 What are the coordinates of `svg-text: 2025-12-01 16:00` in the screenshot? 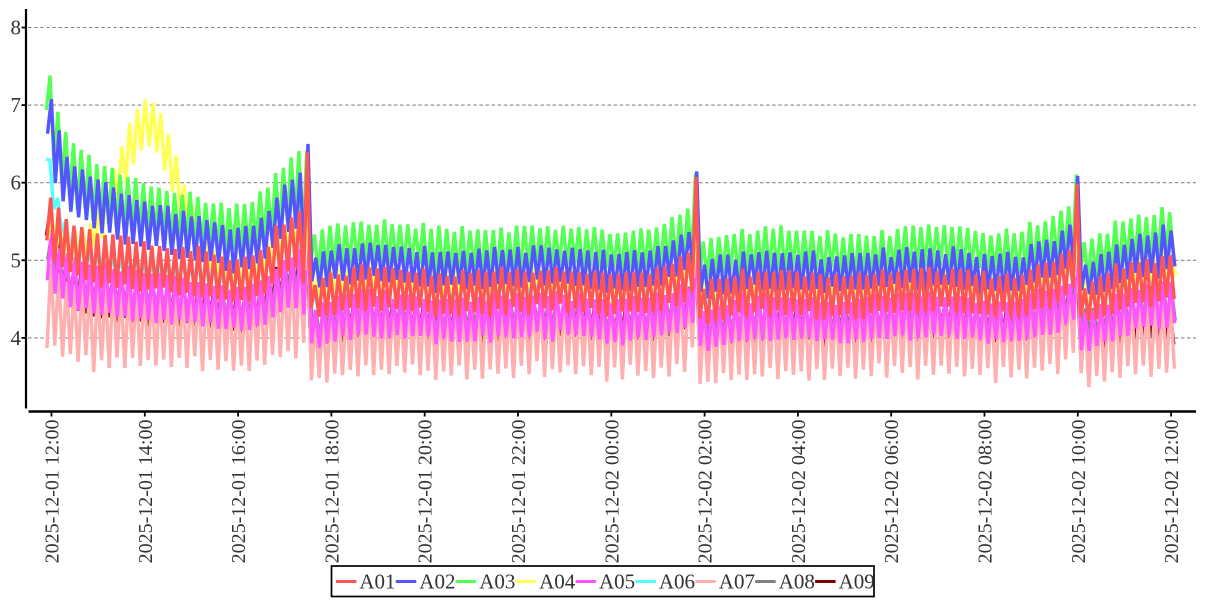 It's located at (239, 492).